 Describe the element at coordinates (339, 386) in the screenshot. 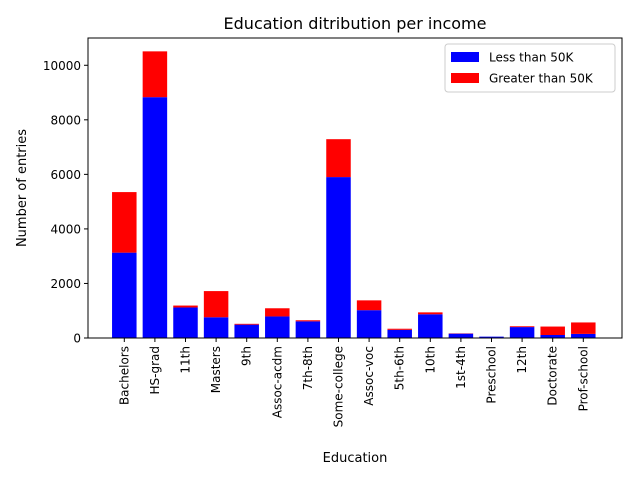

I see `x-tick-label: Some-college` at that location.